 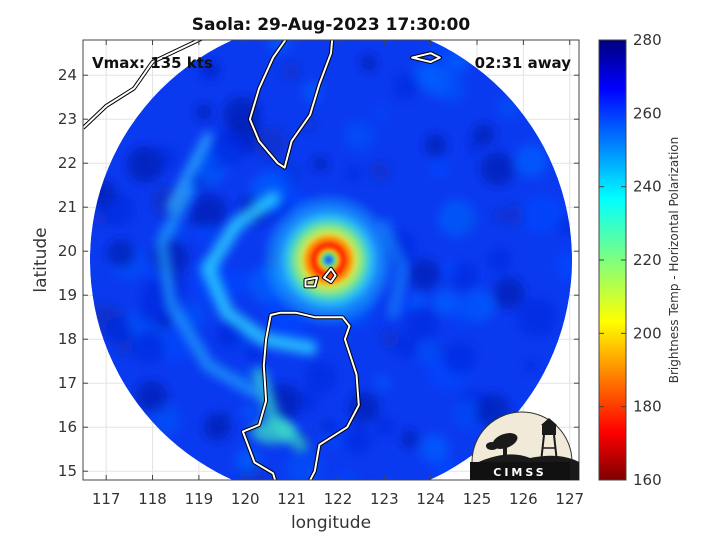 I want to click on x-tick-label: 127, so click(x=569, y=499).